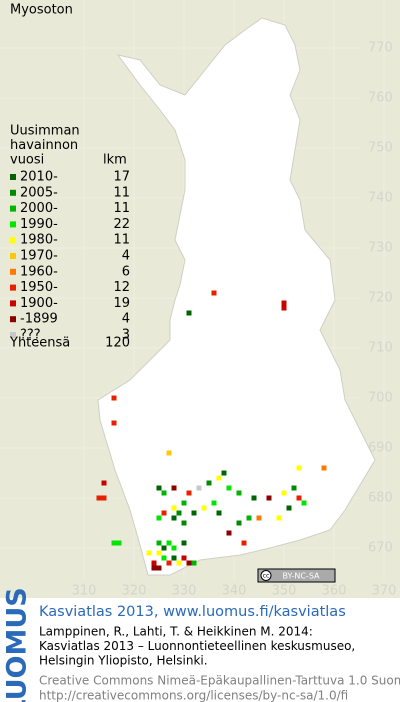 The width and height of the screenshot is (400, 702). Describe the element at coordinates (380, 498) in the screenshot. I see `y-tick-label: 680` at that location.